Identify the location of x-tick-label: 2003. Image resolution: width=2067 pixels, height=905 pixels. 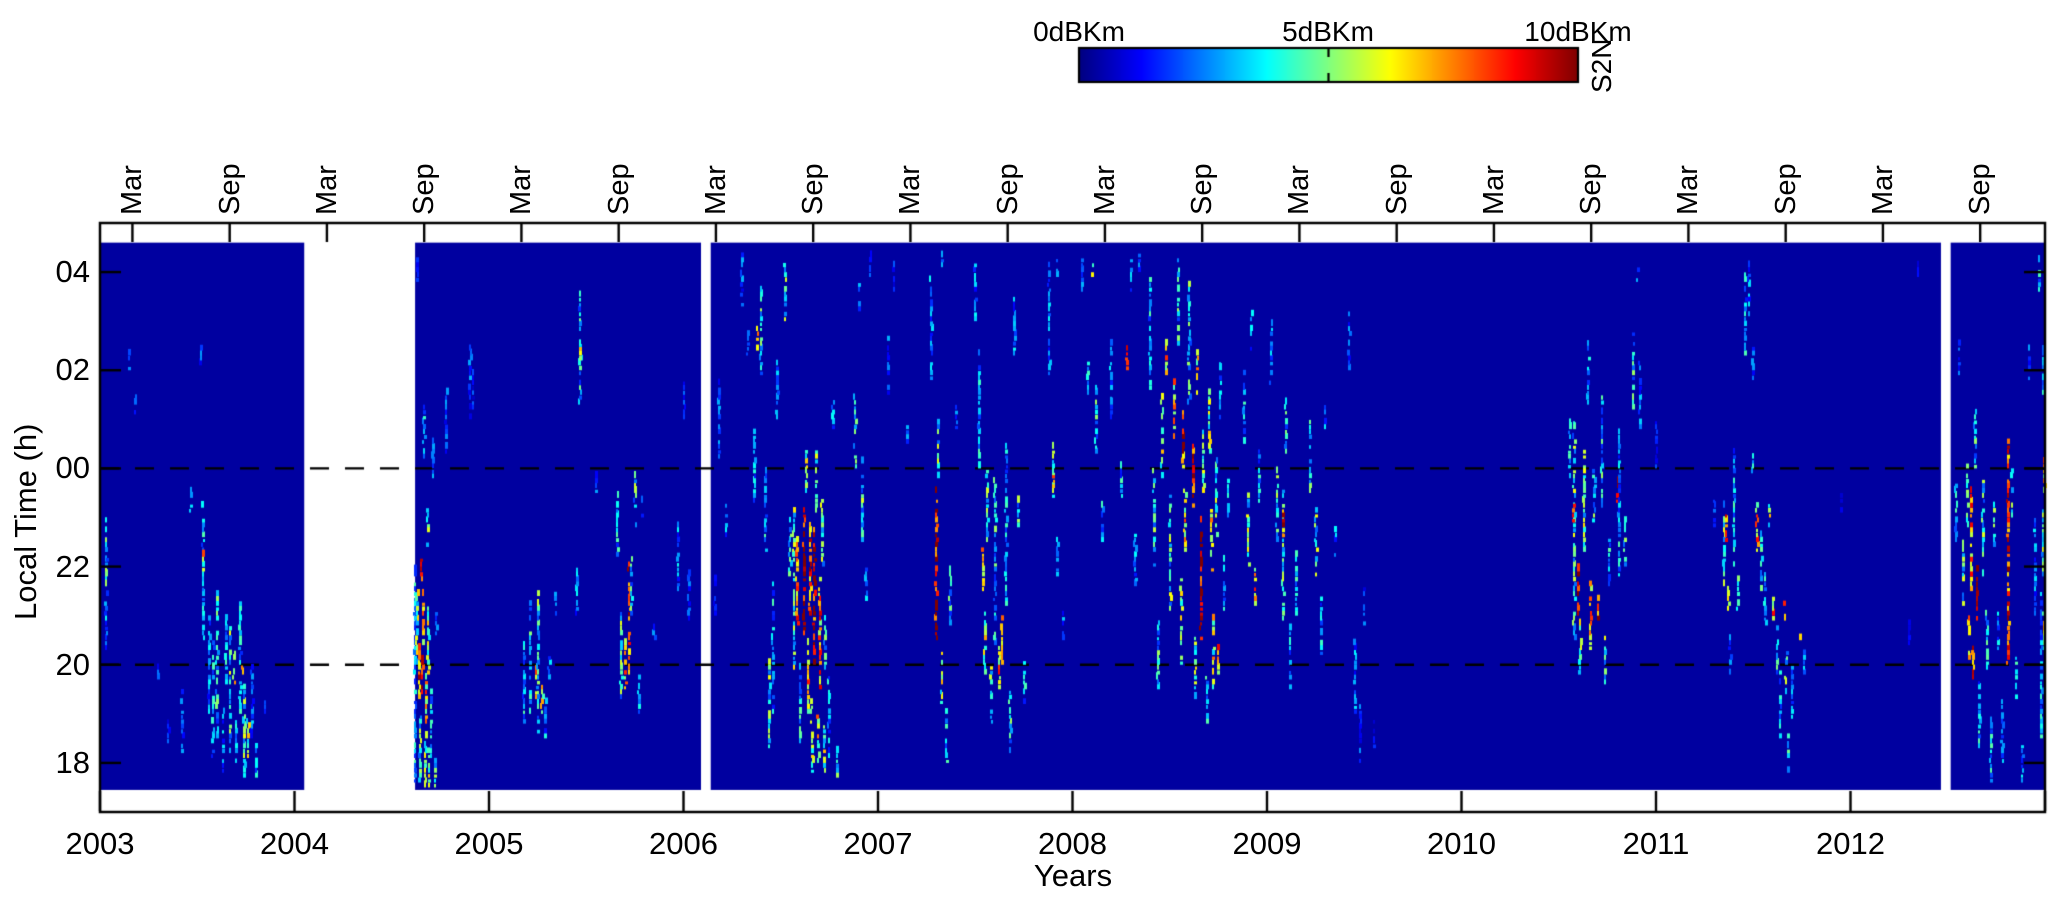
(100, 843).